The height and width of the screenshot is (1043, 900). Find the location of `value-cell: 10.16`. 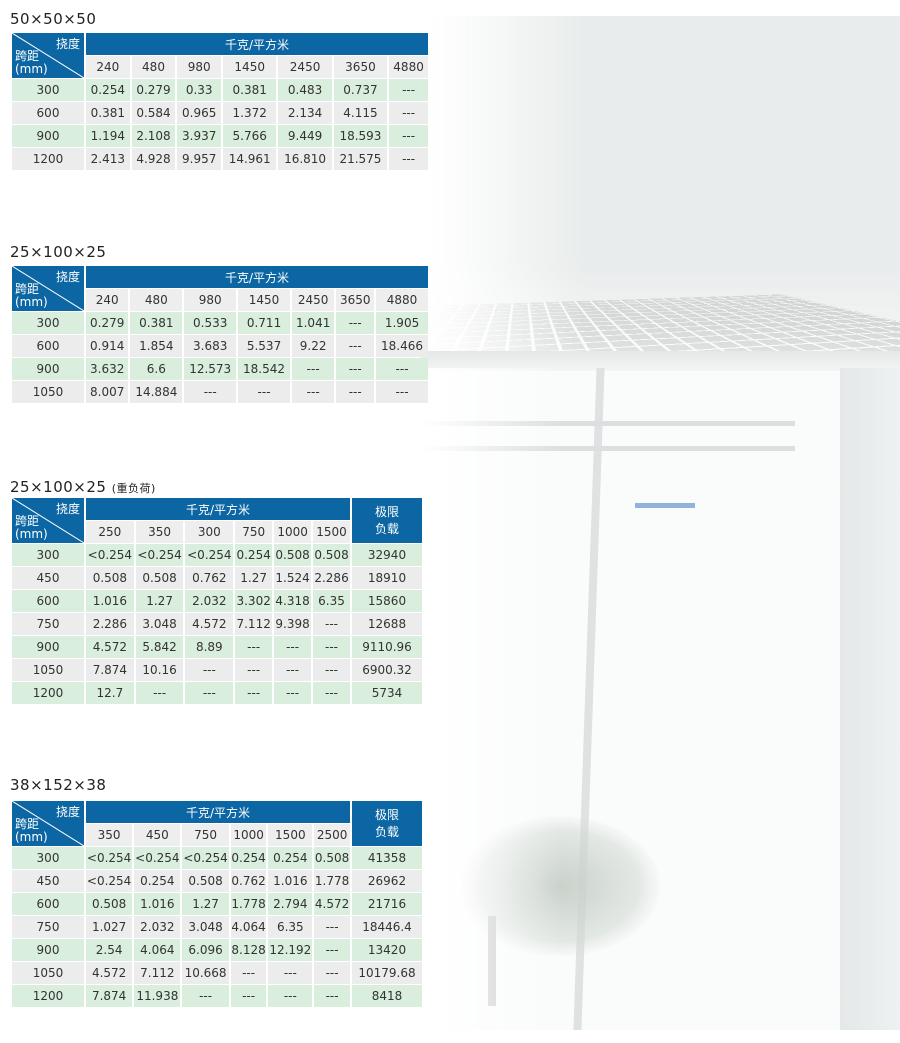

value-cell: 10.16 is located at coordinates (159, 670).